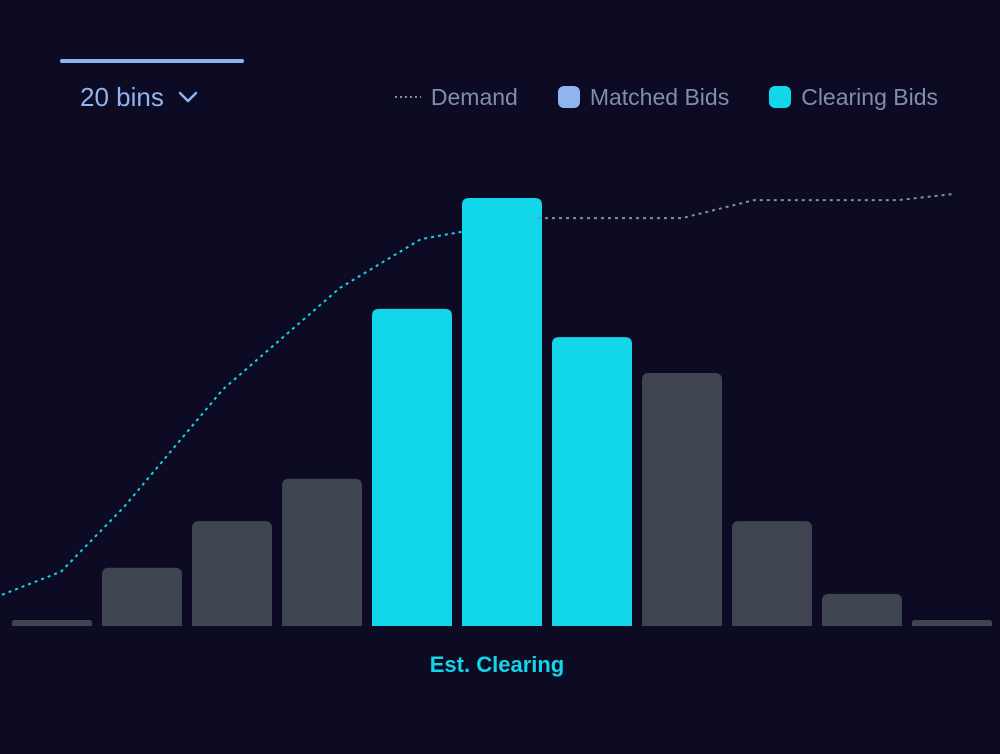 The width and height of the screenshot is (1000, 754). I want to click on legend-item-demand: Demand, so click(456, 97).